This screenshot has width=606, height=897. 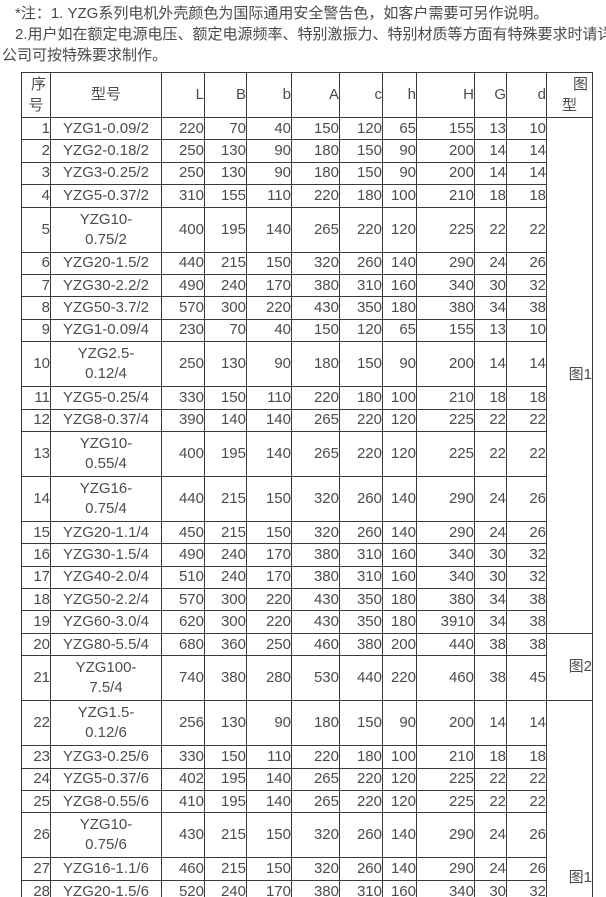 What do you see at coordinates (315, 285) in the screenshot?
I see `dim-cell-A: 380` at bounding box center [315, 285].